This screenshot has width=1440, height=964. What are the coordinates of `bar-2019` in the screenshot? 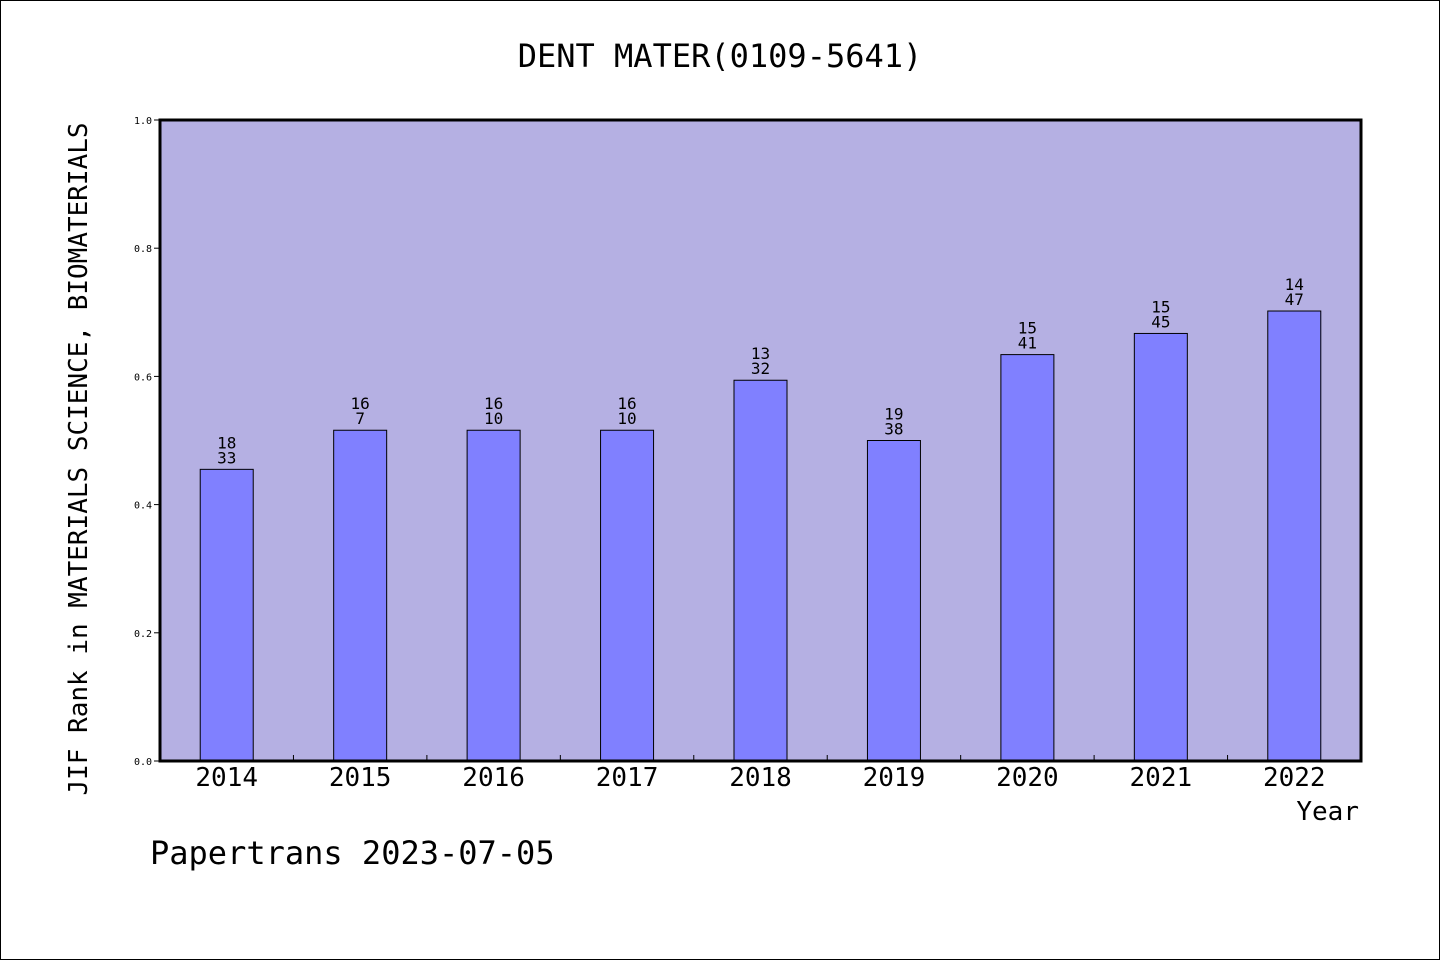 It's located at (893, 601).